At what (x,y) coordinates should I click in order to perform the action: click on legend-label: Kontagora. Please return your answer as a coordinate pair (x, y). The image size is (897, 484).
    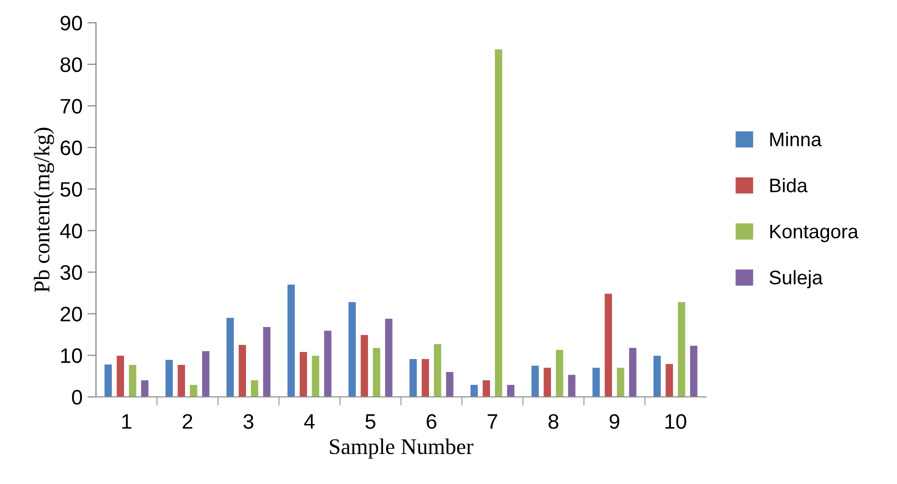
    Looking at the image, I should click on (814, 233).